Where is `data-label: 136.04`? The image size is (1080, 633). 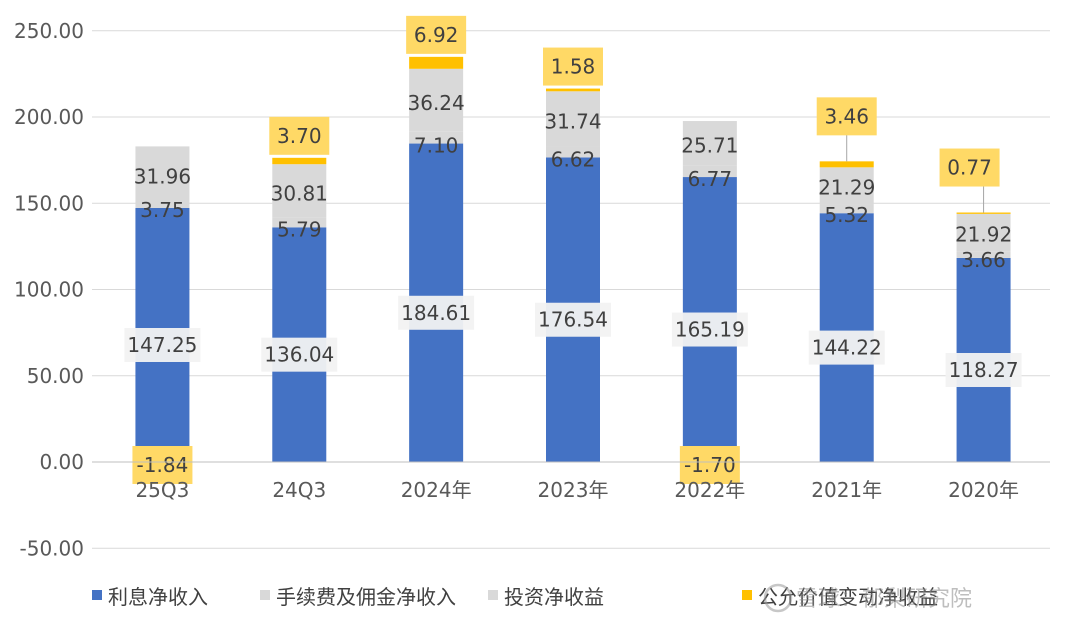 data-label: 136.04 is located at coordinates (299, 355).